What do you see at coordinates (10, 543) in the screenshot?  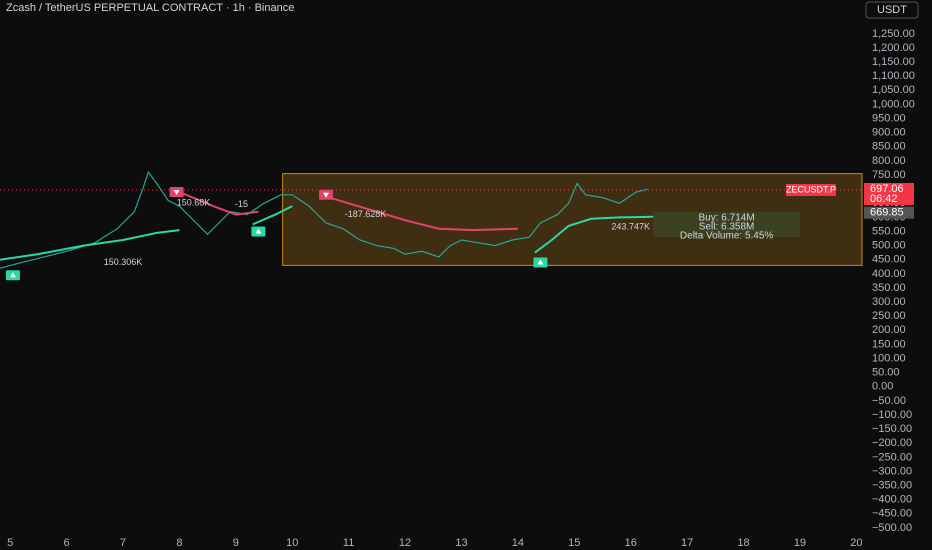 I see `x-tick-label: 5` at bounding box center [10, 543].